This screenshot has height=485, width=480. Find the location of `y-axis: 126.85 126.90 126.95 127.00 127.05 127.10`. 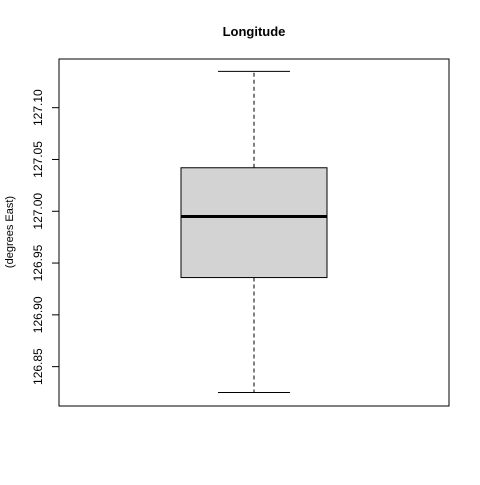

y-axis: 126.85 126.90 126.95 127.00 127.05 127.10 is located at coordinates (45, 237).